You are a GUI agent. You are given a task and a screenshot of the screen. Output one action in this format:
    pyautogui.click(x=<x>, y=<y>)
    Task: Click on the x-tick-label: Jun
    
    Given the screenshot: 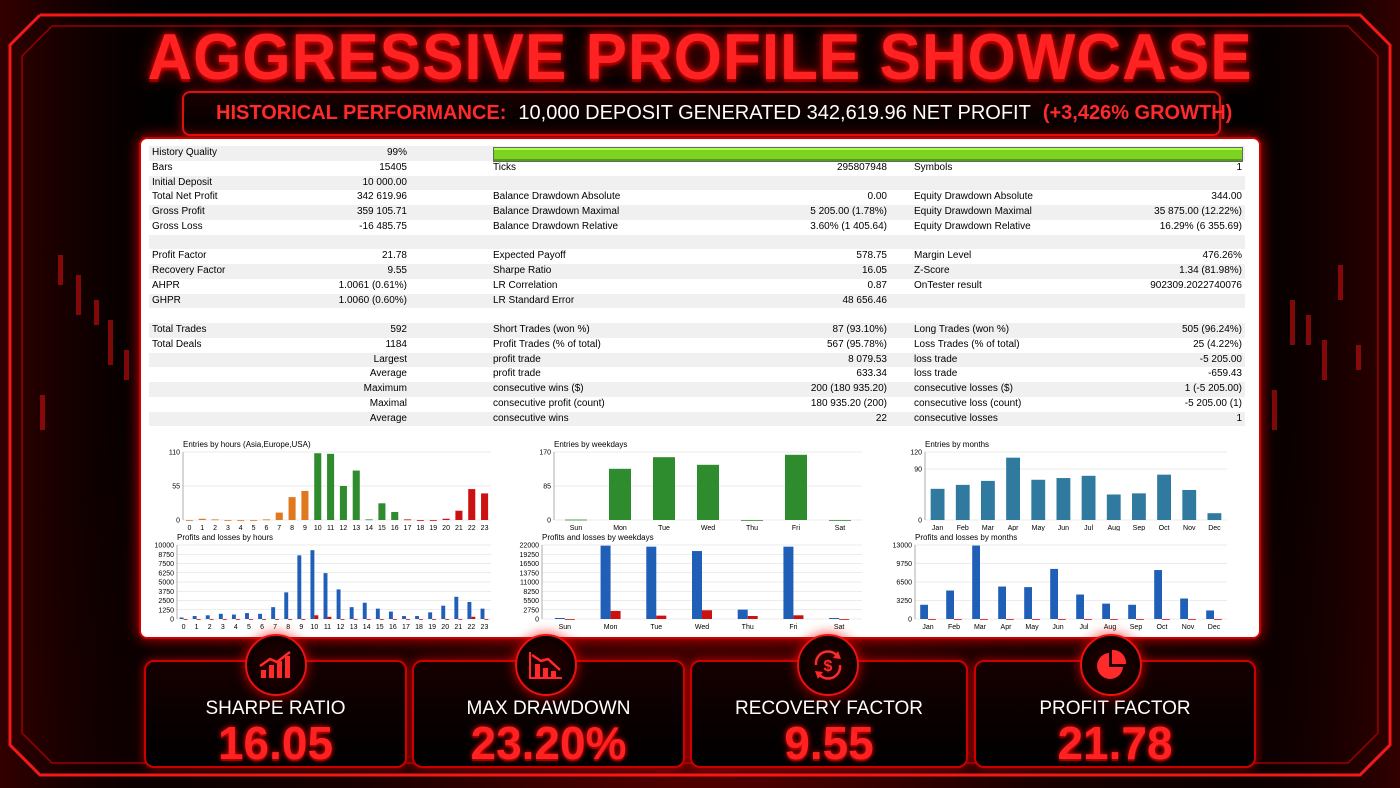 What is the action you would take?
    pyautogui.click(x=1063, y=528)
    